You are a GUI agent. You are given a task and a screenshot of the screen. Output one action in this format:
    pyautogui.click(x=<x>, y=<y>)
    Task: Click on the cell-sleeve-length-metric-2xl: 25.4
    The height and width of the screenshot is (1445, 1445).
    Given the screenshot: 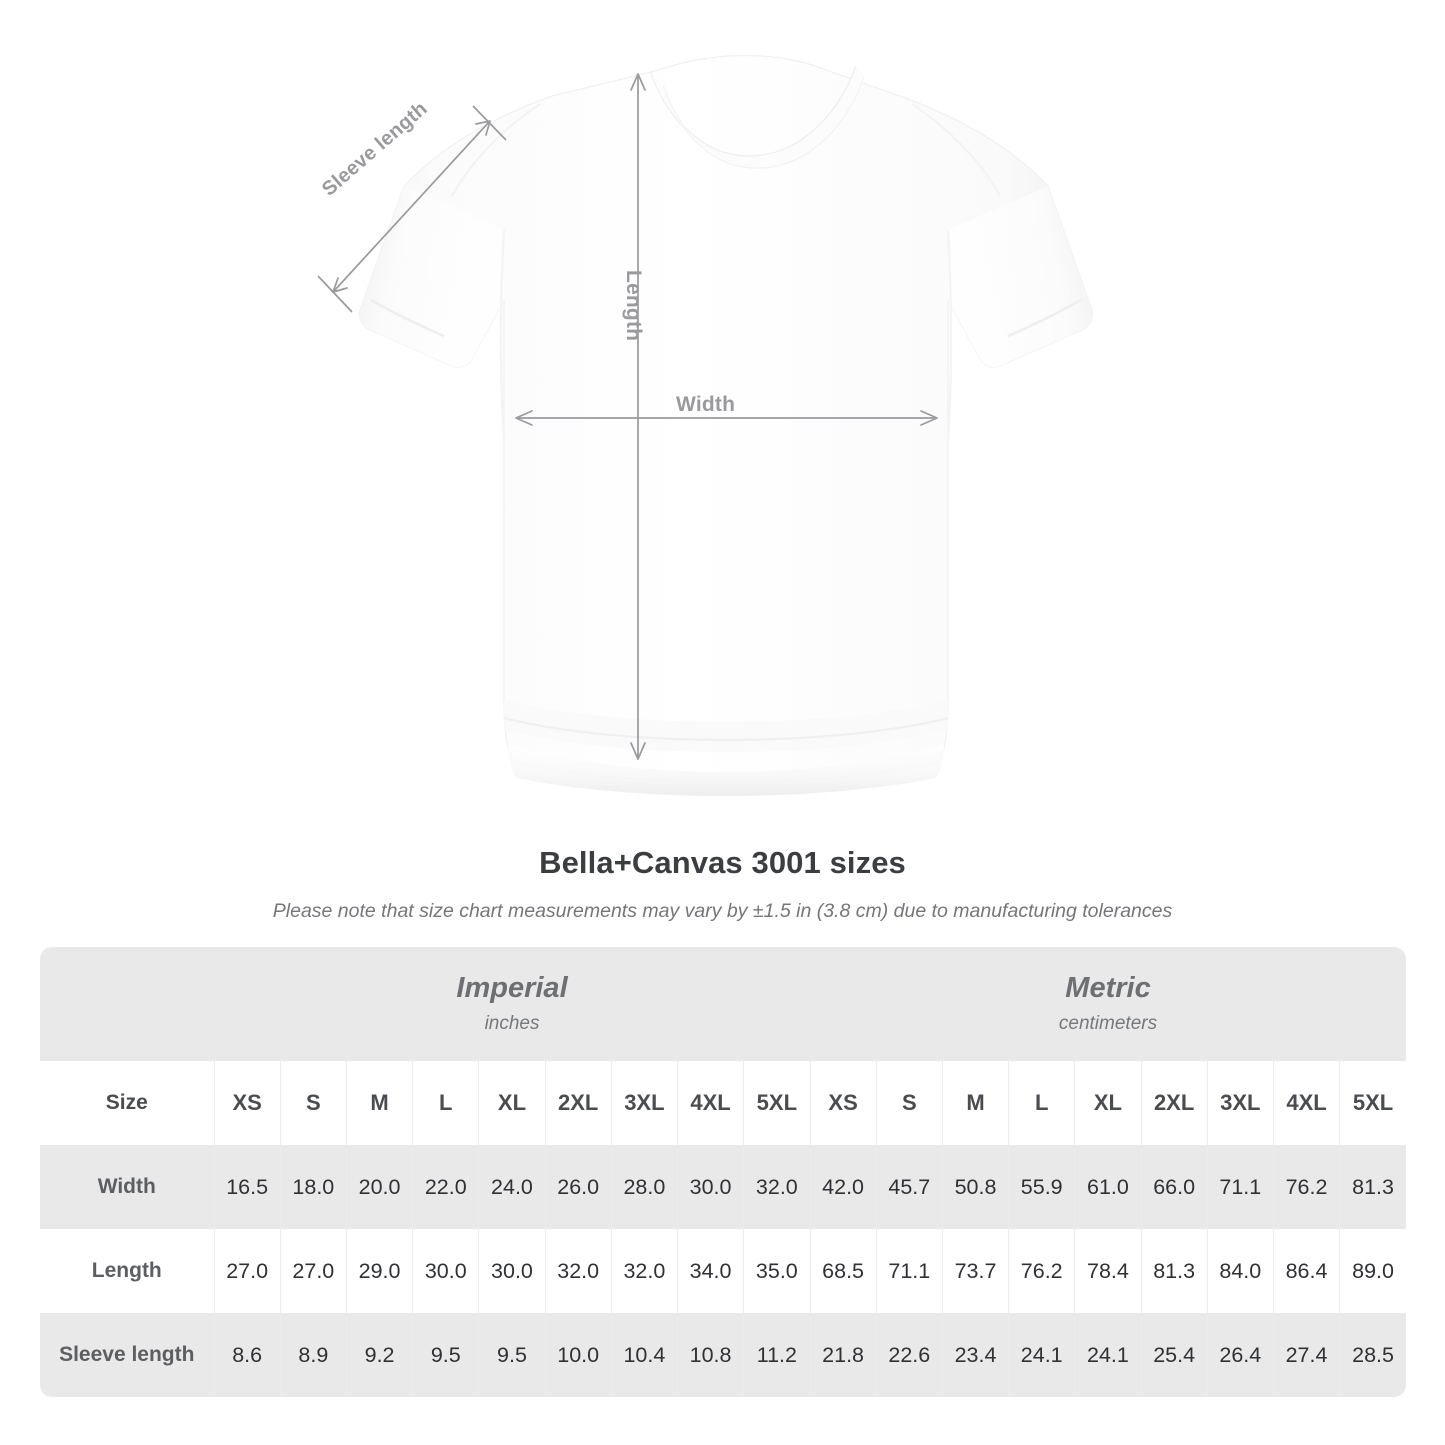 What is the action you would take?
    pyautogui.click(x=1174, y=1355)
    